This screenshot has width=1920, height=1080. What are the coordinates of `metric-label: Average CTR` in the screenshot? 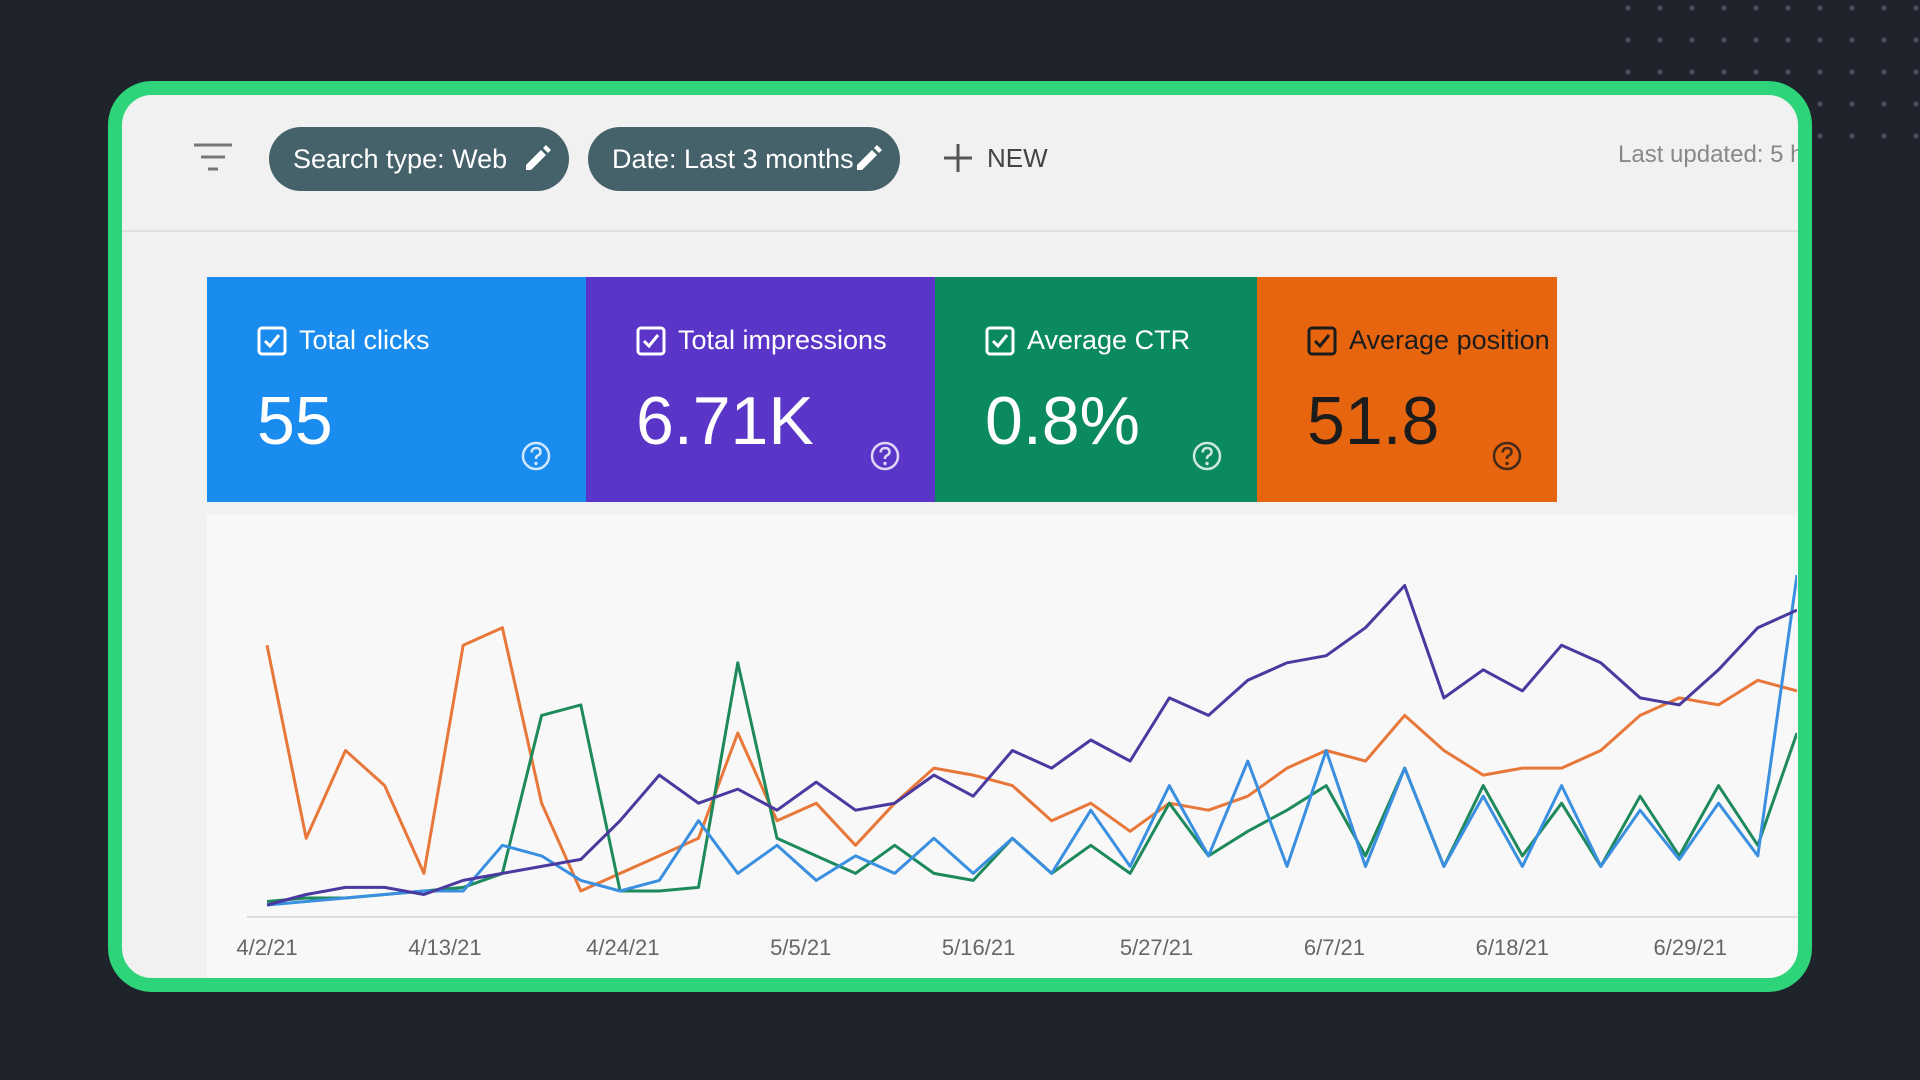 It's located at (1109, 340).